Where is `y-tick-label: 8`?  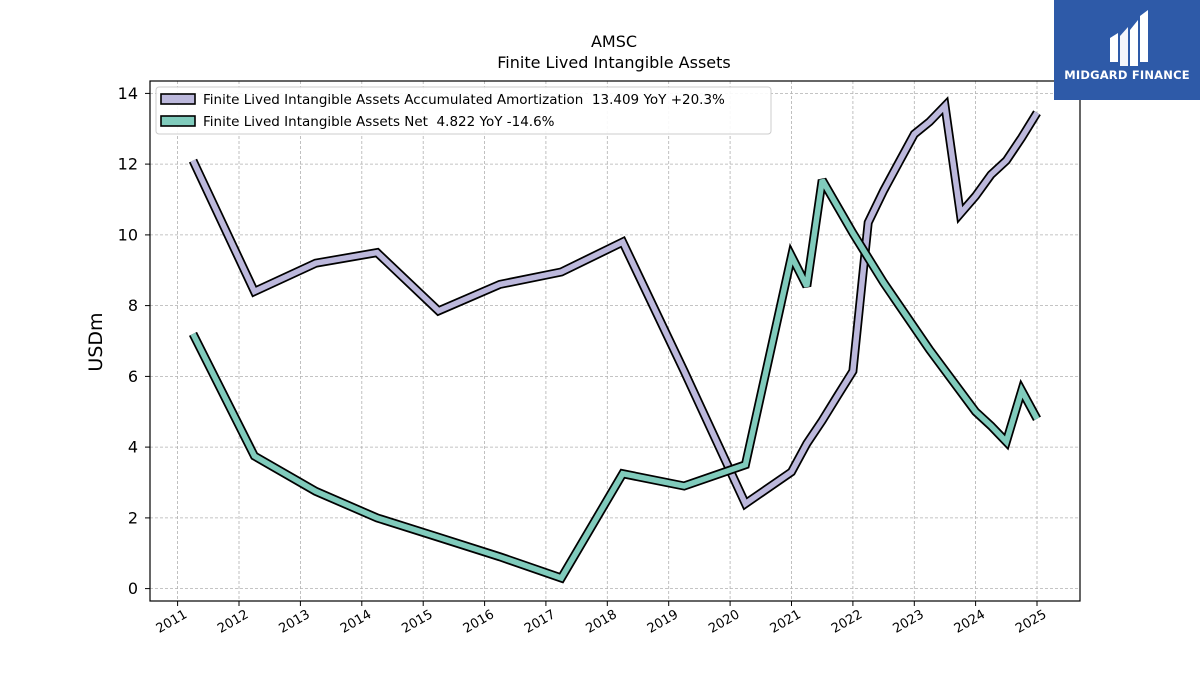
y-tick-label: 8 is located at coordinates (133, 305).